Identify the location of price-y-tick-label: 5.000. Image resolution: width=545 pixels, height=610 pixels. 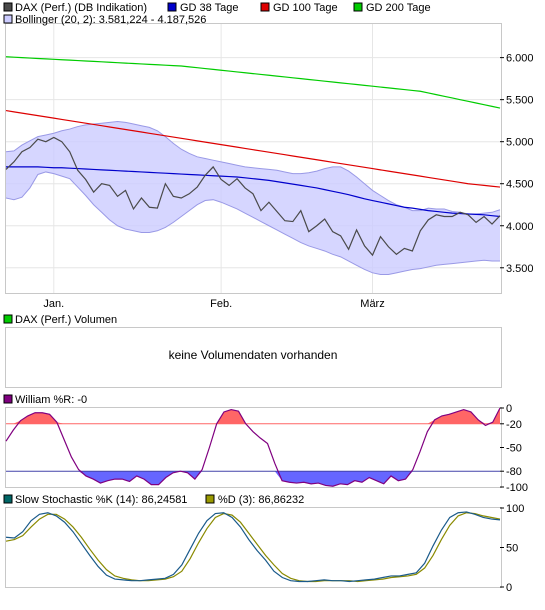
(520, 143).